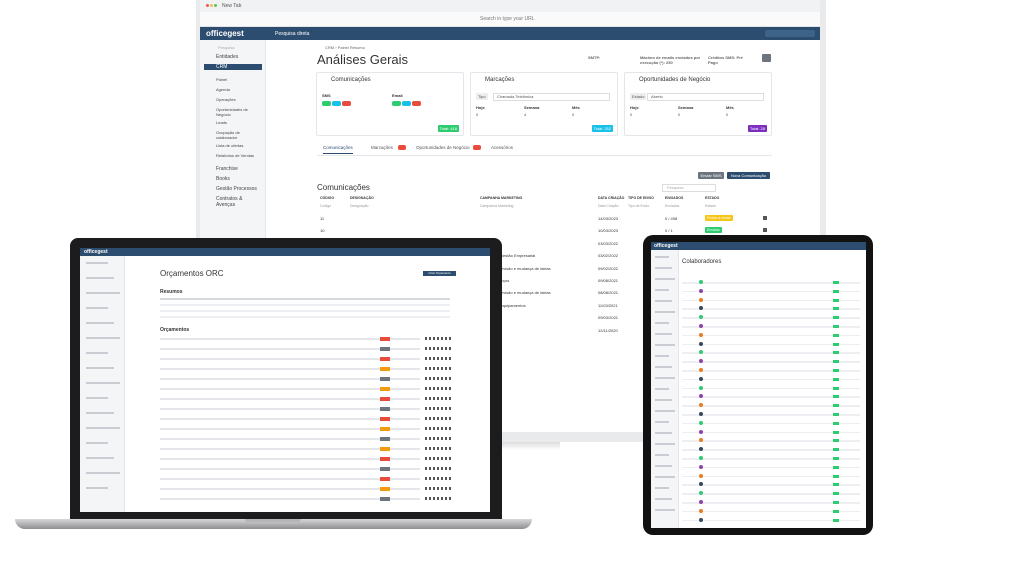  I want to click on sidebar-item: Entidades, so click(227, 57).